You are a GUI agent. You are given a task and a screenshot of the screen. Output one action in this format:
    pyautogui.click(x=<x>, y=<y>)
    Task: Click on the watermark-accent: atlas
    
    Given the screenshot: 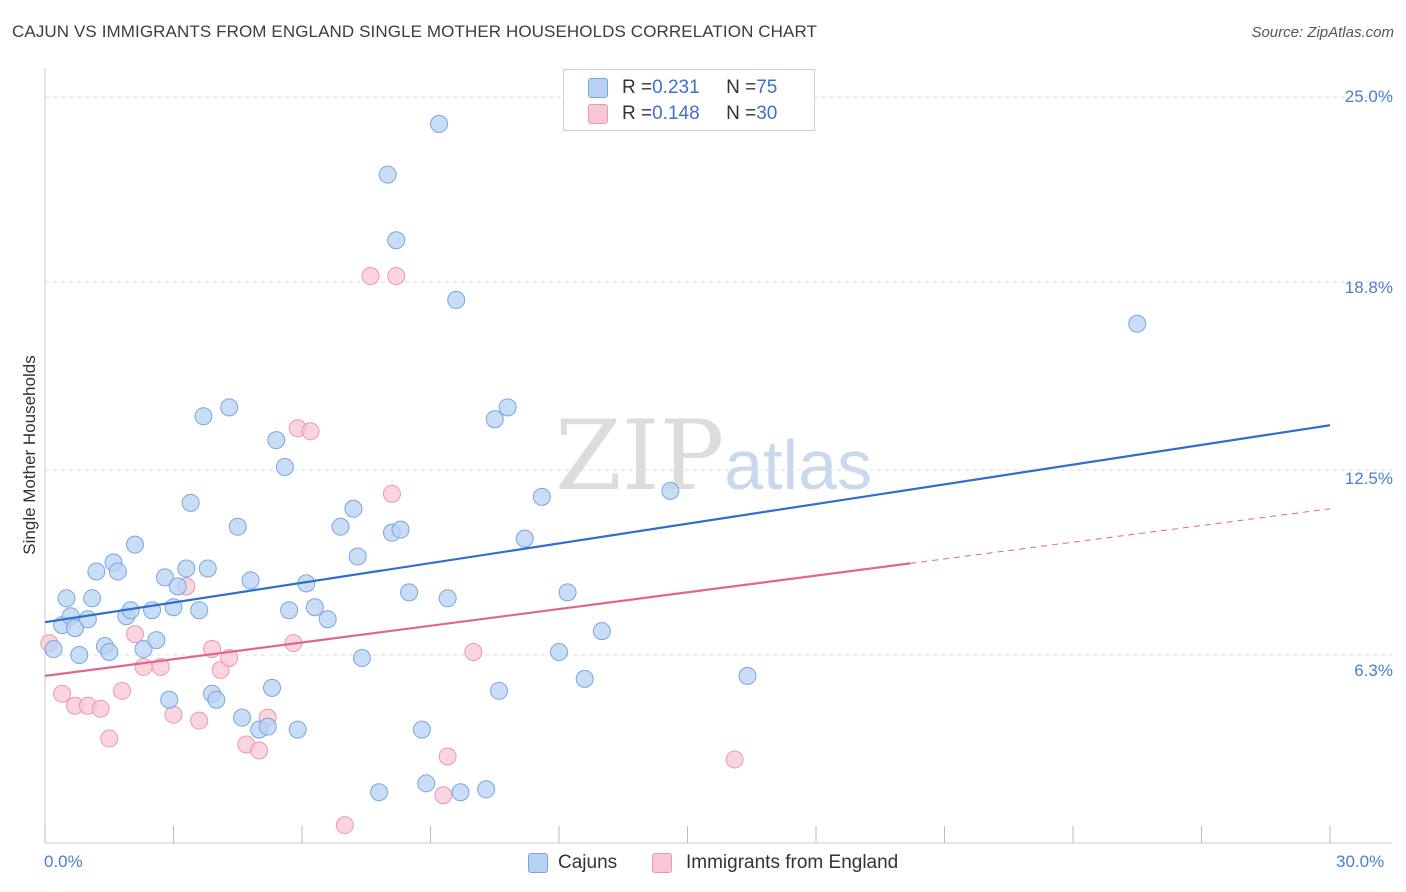 What is the action you would take?
    pyautogui.click(x=798, y=465)
    